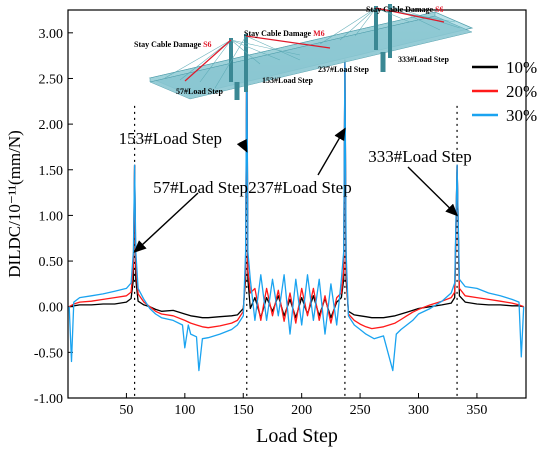 Image resolution: width=550 pixels, height=455 pixels. Describe the element at coordinates (48, 399) in the screenshot. I see `y-tick-label: -1.00` at that location.